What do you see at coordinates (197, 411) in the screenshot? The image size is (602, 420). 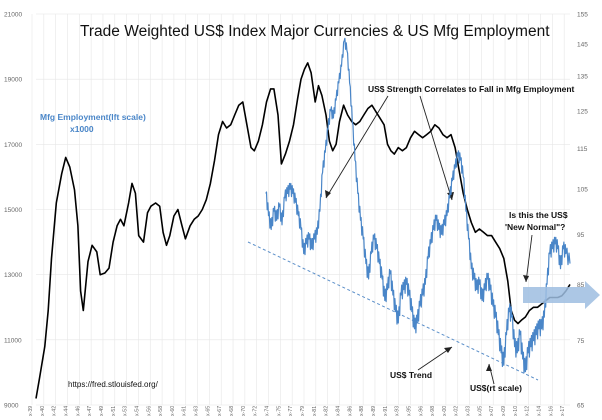 I see `x-tick-label: x-63` at bounding box center [197, 411].